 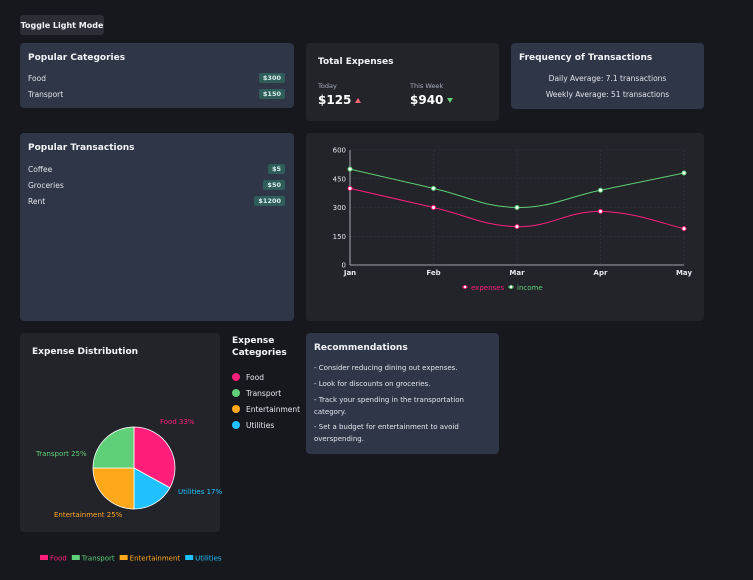 What do you see at coordinates (276, 169) in the screenshot?
I see `transaction-amount-badge: $5` at bounding box center [276, 169].